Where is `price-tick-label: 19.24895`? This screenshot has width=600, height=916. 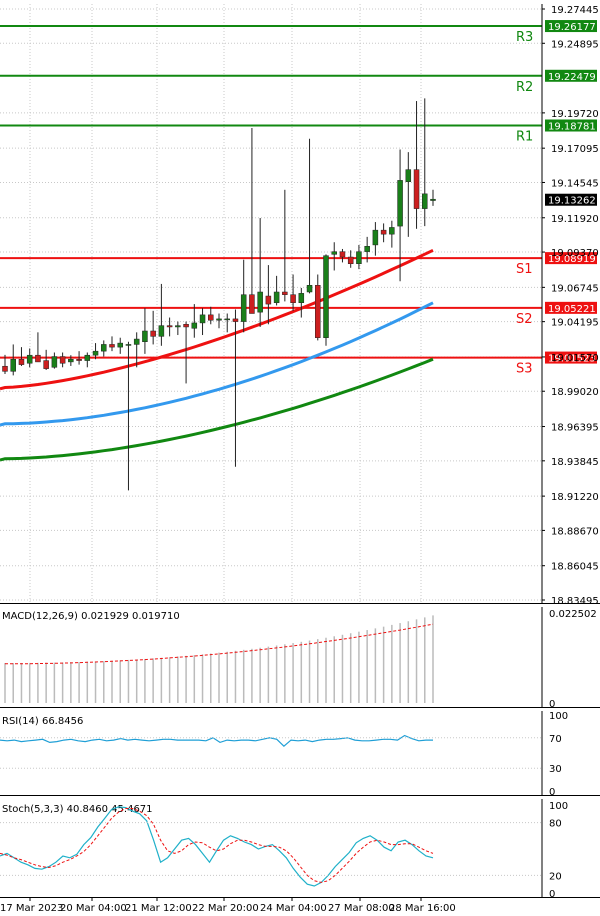
price-tick-label: 19.24895 is located at coordinates (575, 44).